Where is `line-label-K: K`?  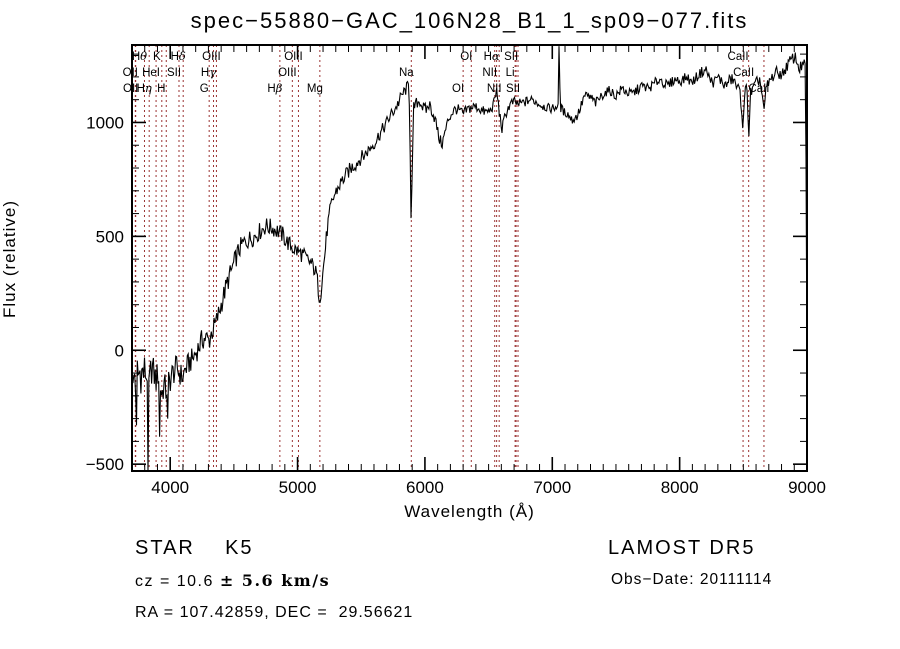 line-label-K: K is located at coordinates (157, 57).